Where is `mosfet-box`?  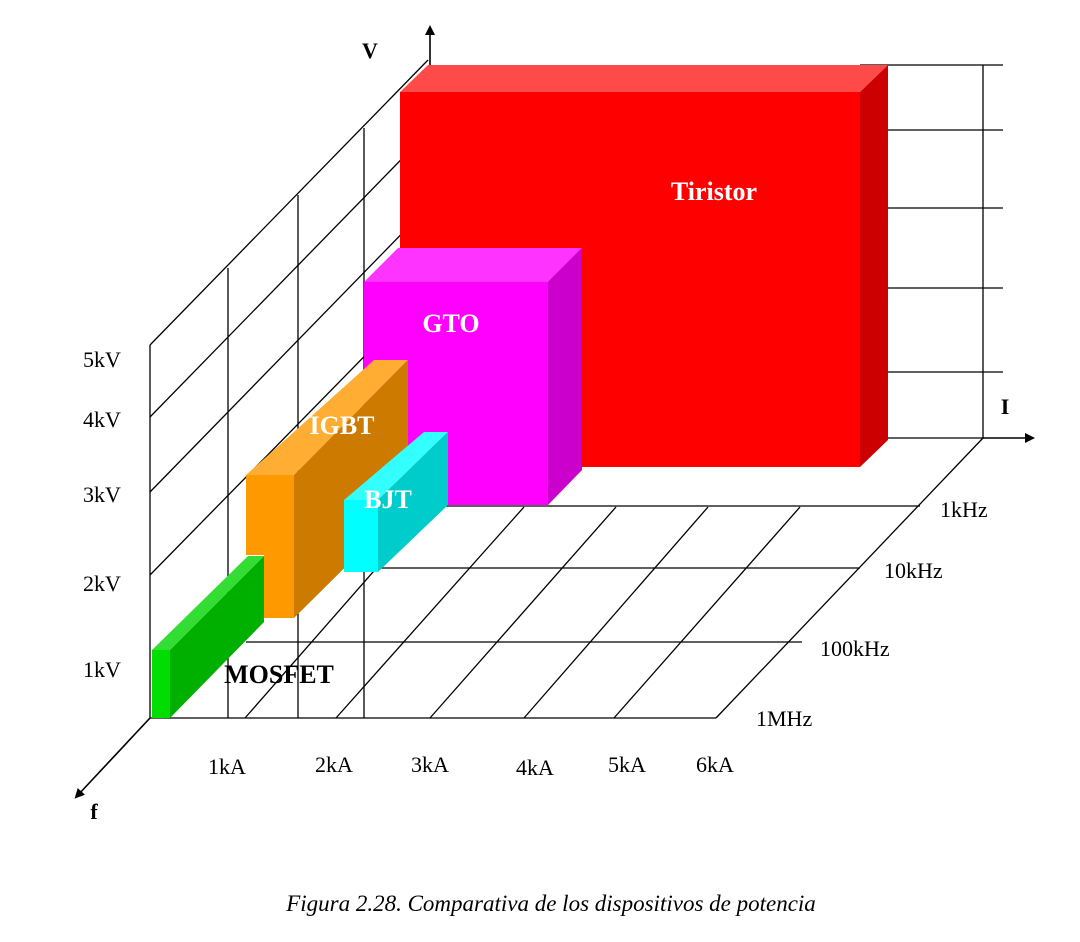 mosfet-box is located at coordinates (208, 637).